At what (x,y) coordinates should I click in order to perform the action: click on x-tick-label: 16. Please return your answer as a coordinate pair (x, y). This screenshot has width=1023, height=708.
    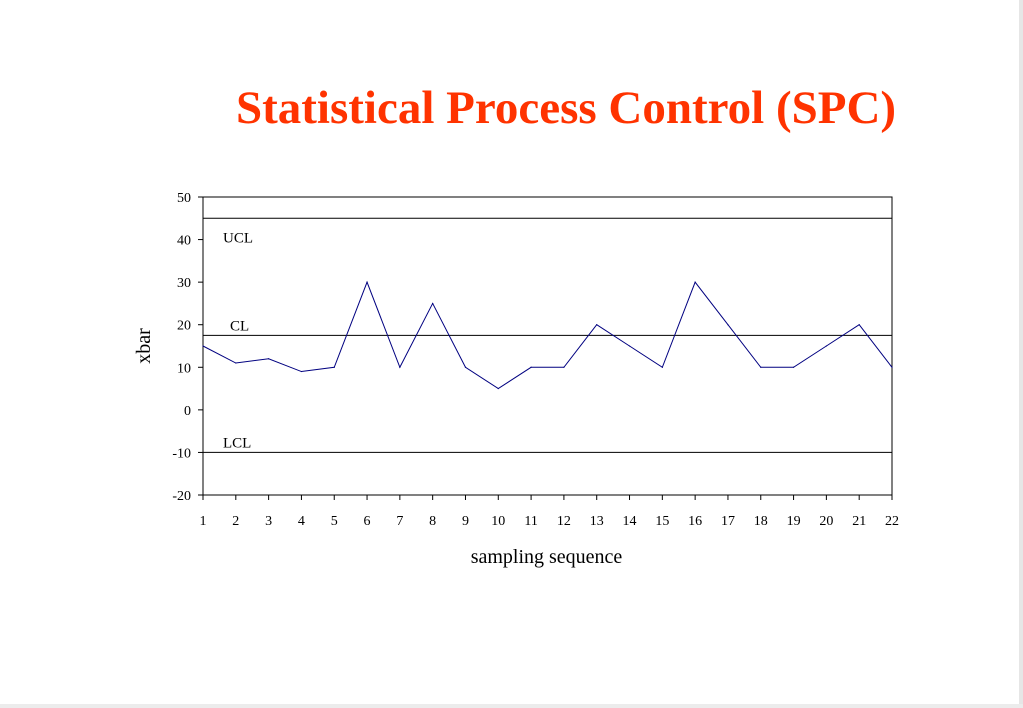
    Looking at the image, I should click on (695, 521).